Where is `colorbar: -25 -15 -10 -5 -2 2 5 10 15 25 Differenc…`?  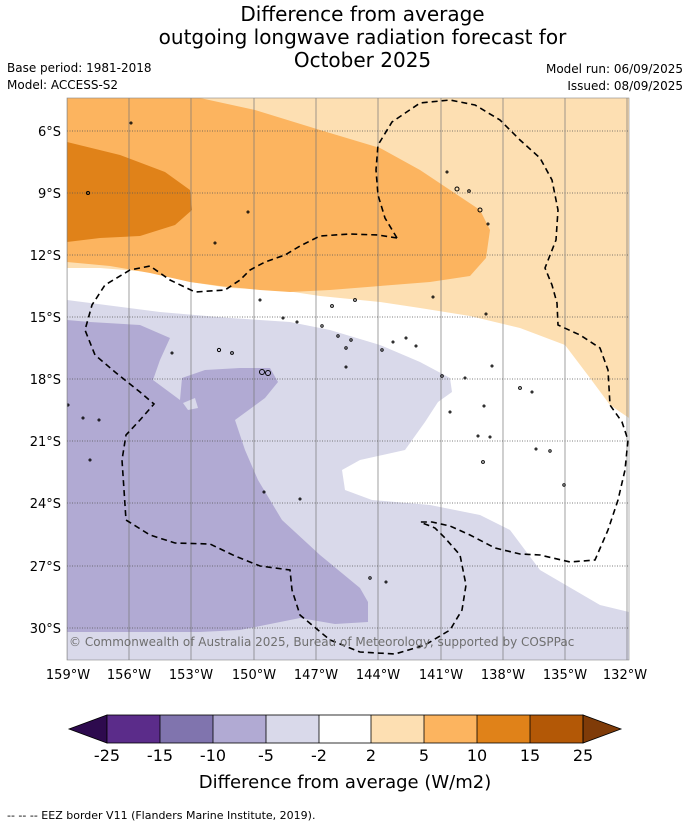 colorbar: -25 -15 -10 -5 -2 2 5 10 15 25 Differenc… is located at coordinates (345, 753).